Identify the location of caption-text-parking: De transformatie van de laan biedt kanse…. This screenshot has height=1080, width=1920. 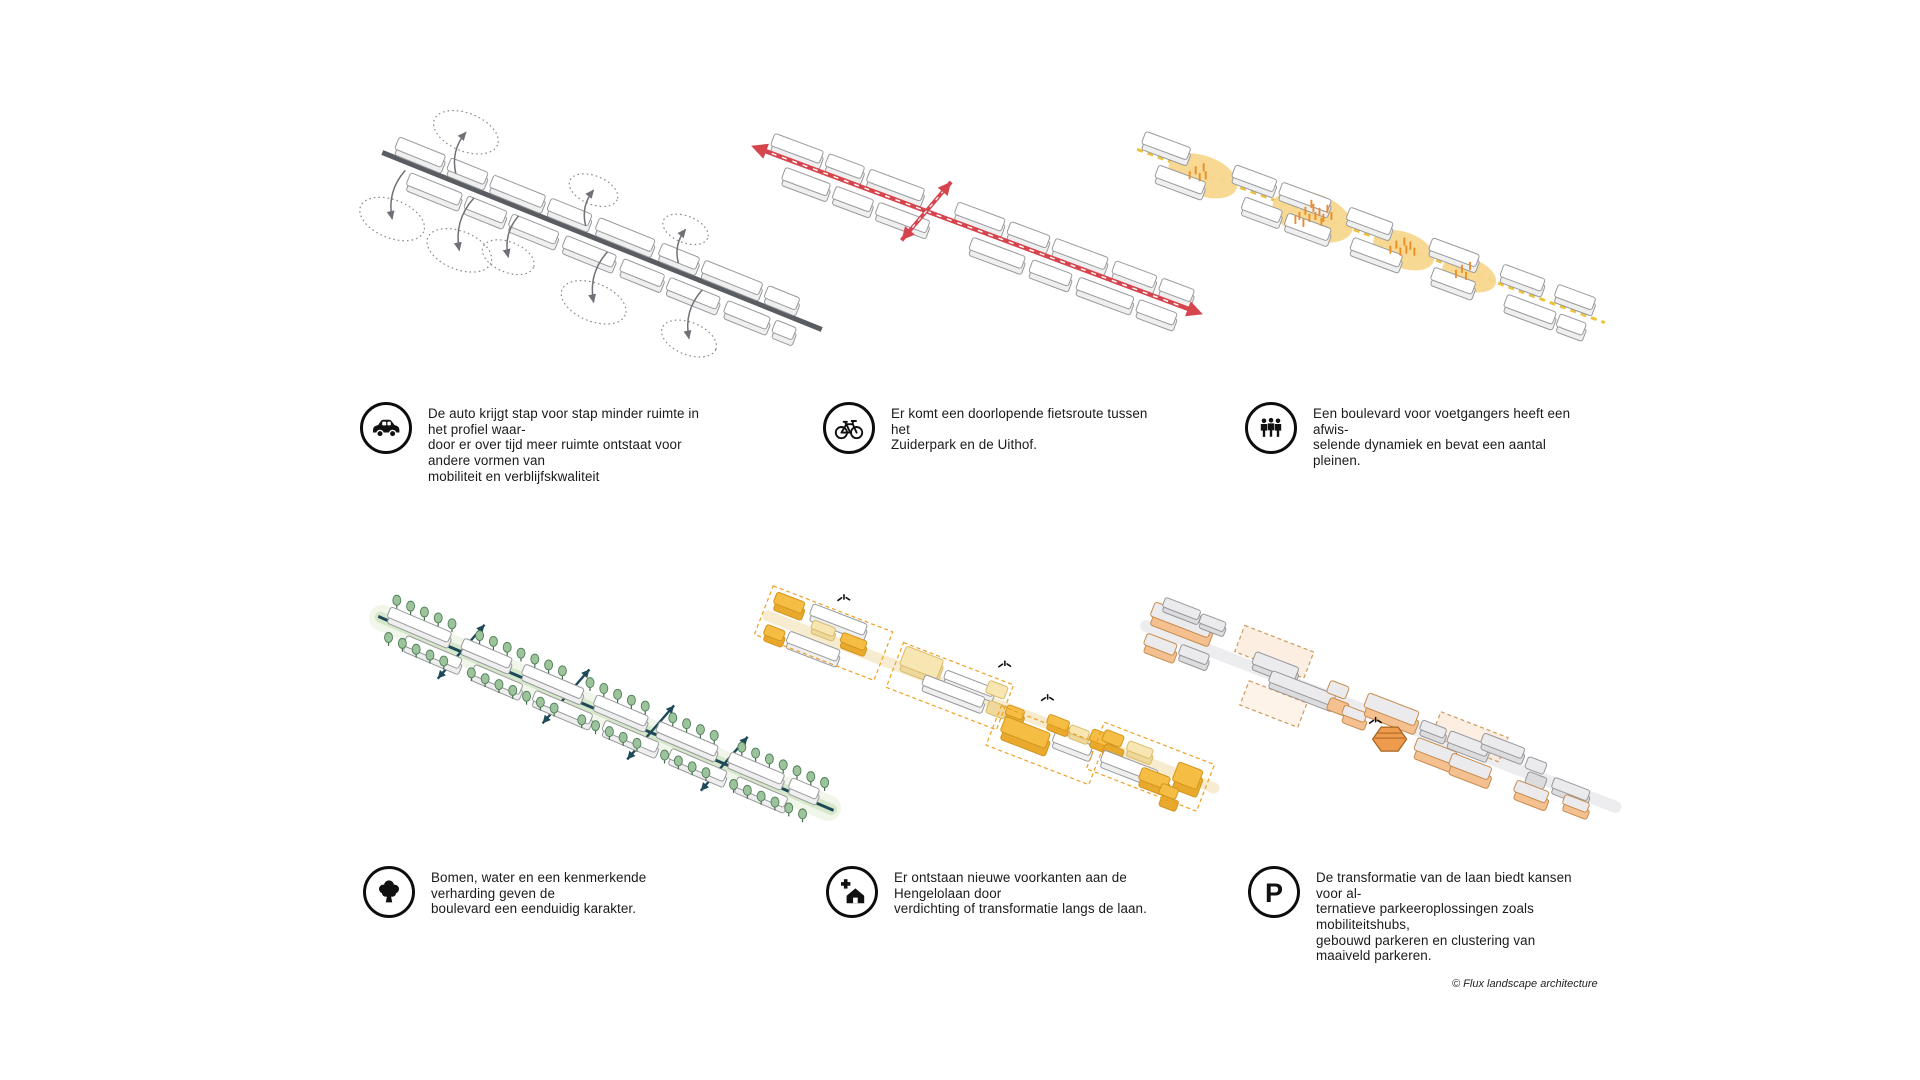
(1444, 917).